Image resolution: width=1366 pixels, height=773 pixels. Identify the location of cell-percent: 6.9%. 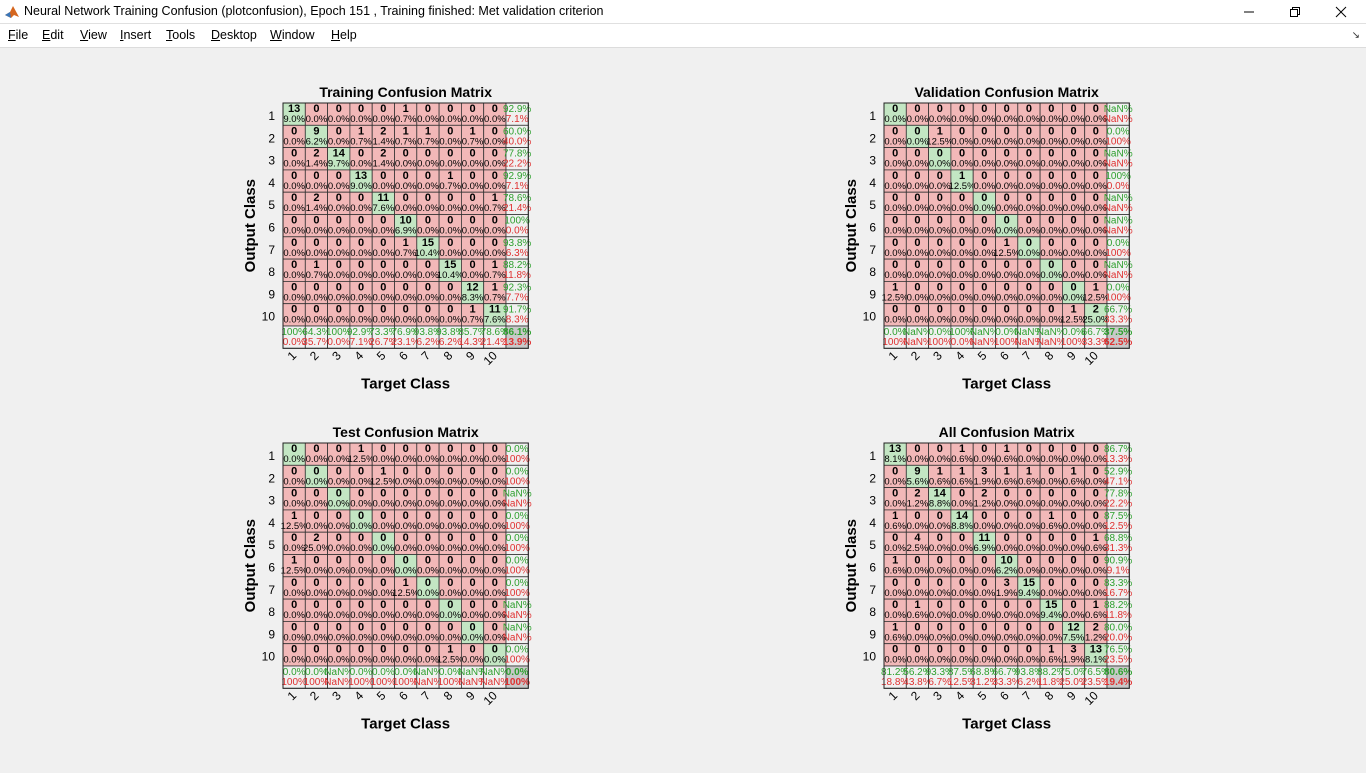
(985, 548).